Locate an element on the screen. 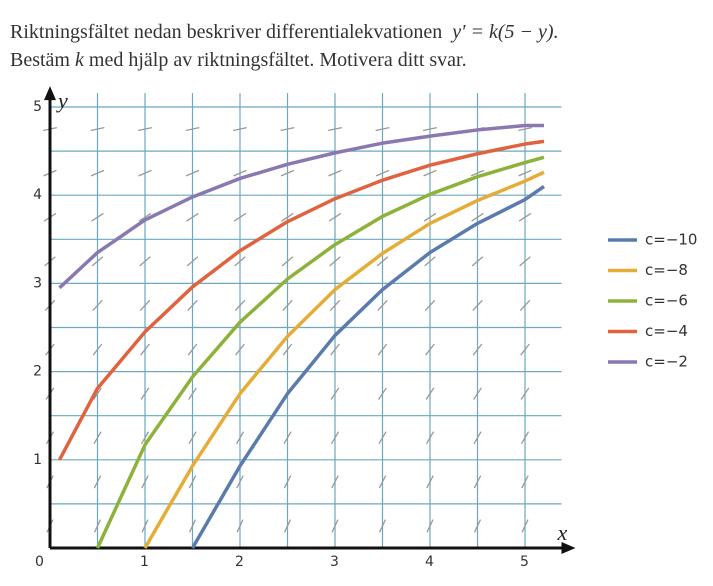 The width and height of the screenshot is (713, 586). question-text: Bestäm is located at coordinates (40, 60).